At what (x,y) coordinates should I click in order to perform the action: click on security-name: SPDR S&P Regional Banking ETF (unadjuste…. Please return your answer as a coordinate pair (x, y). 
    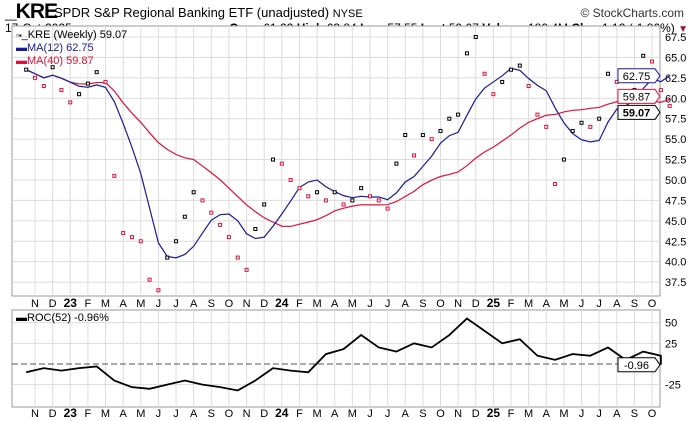
    Looking at the image, I should click on (208, 12).